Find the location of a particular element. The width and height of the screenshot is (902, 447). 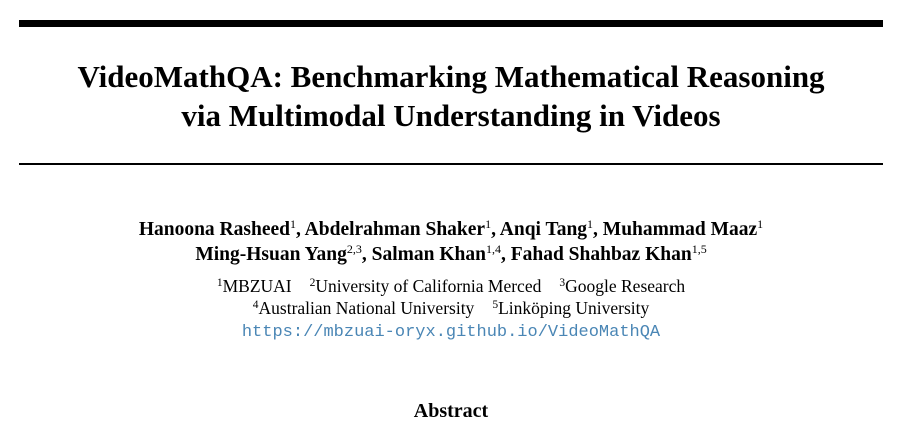

affiliation-name: Australian National University is located at coordinates (366, 308).